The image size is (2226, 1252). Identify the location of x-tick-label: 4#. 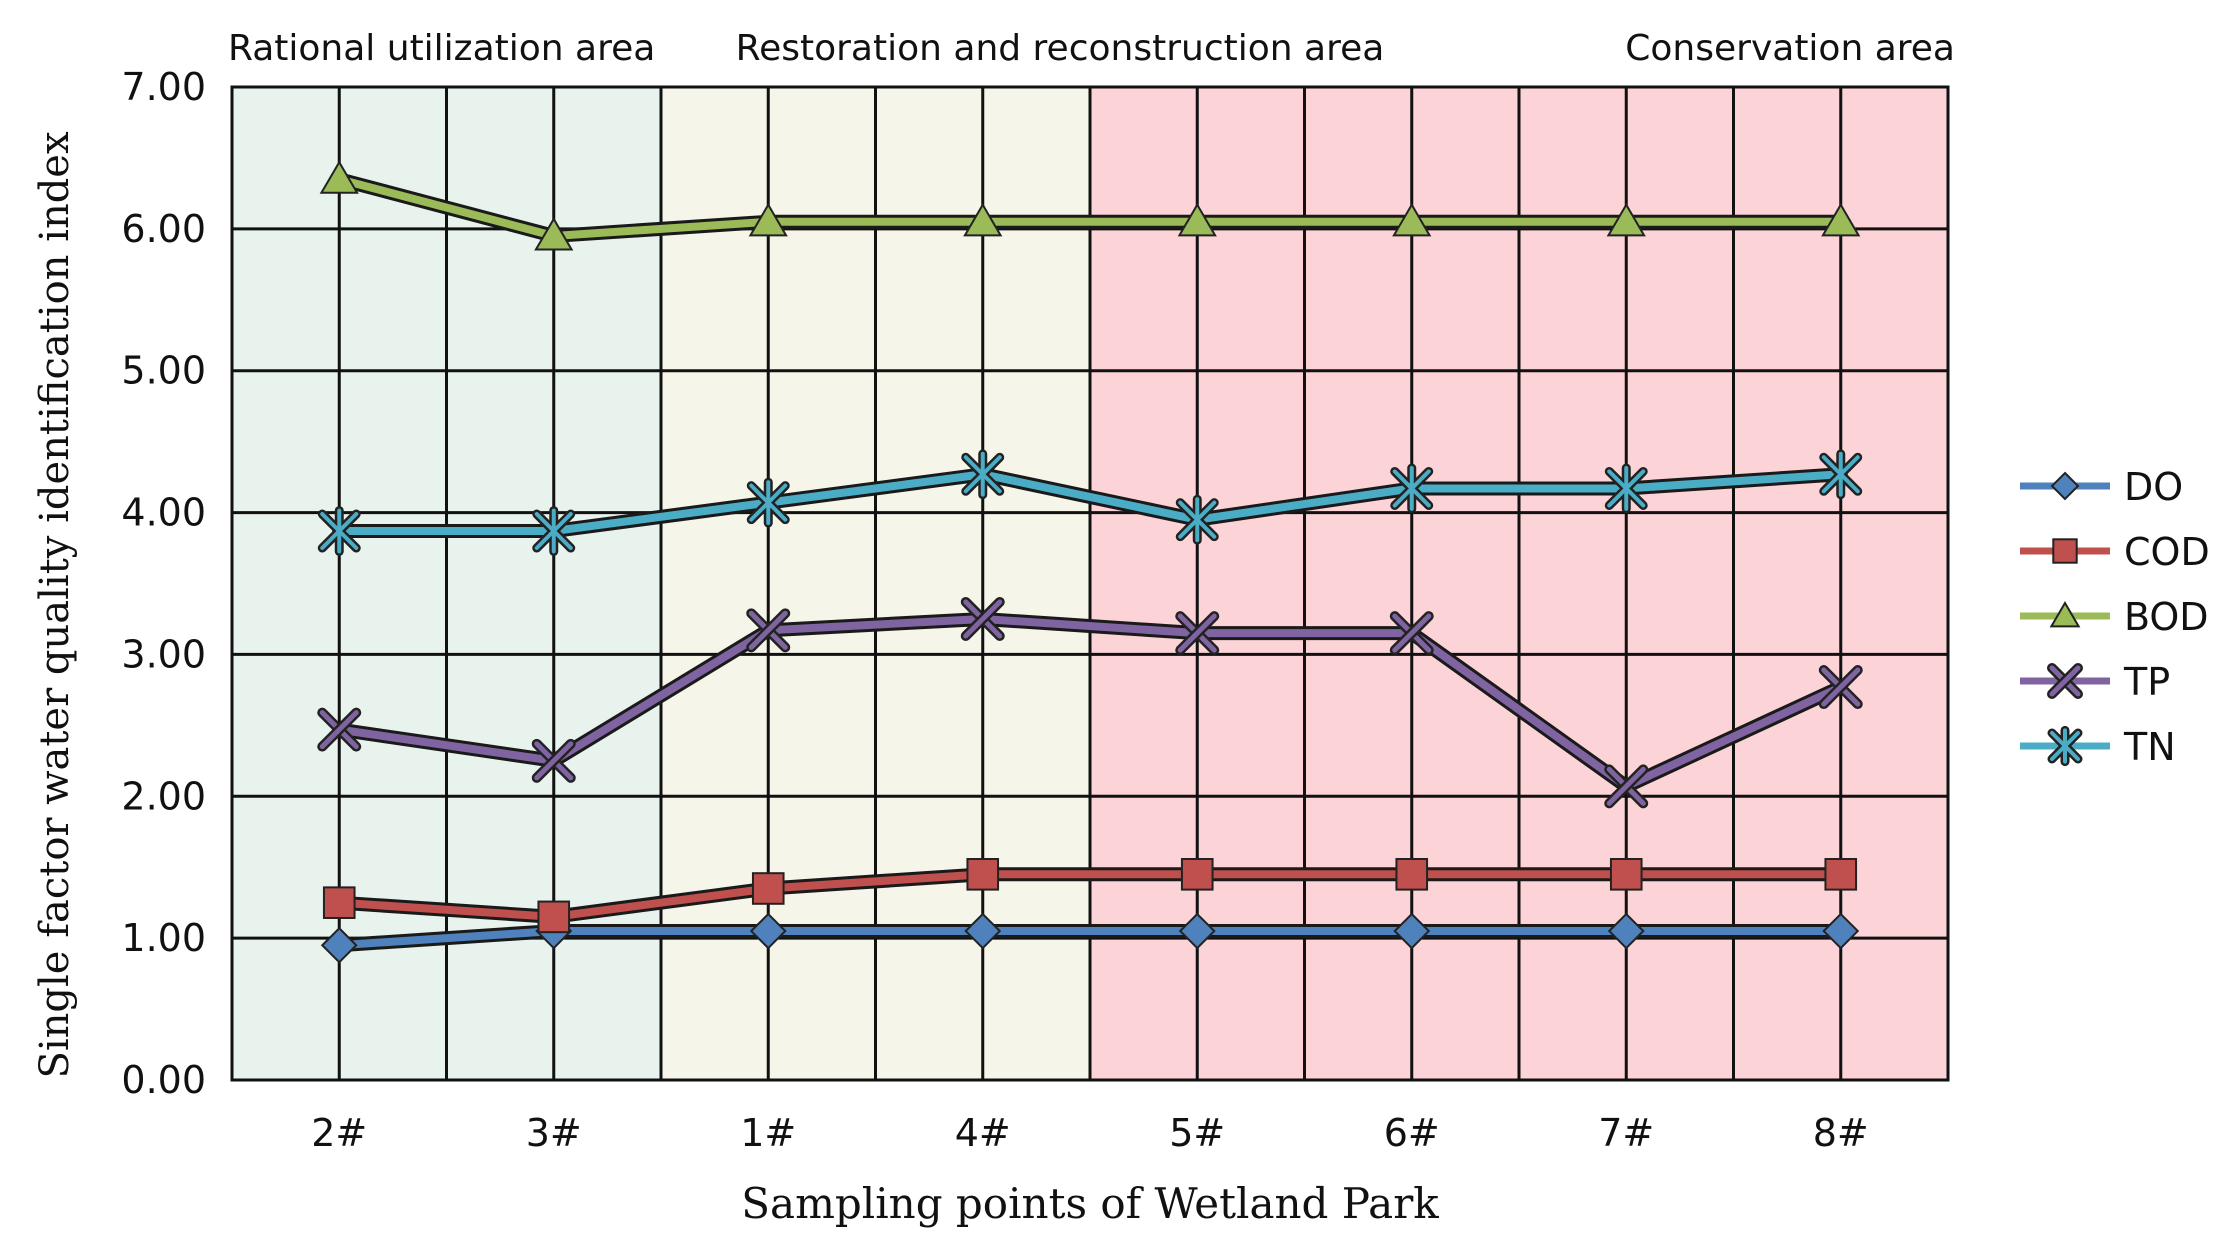
(983, 1133).